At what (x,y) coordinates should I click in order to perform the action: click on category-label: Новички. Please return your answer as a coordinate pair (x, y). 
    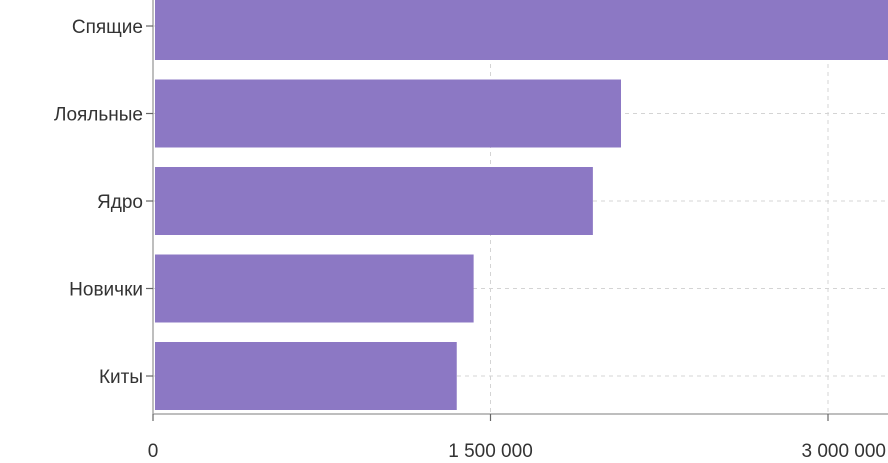
    Looking at the image, I should click on (106, 290).